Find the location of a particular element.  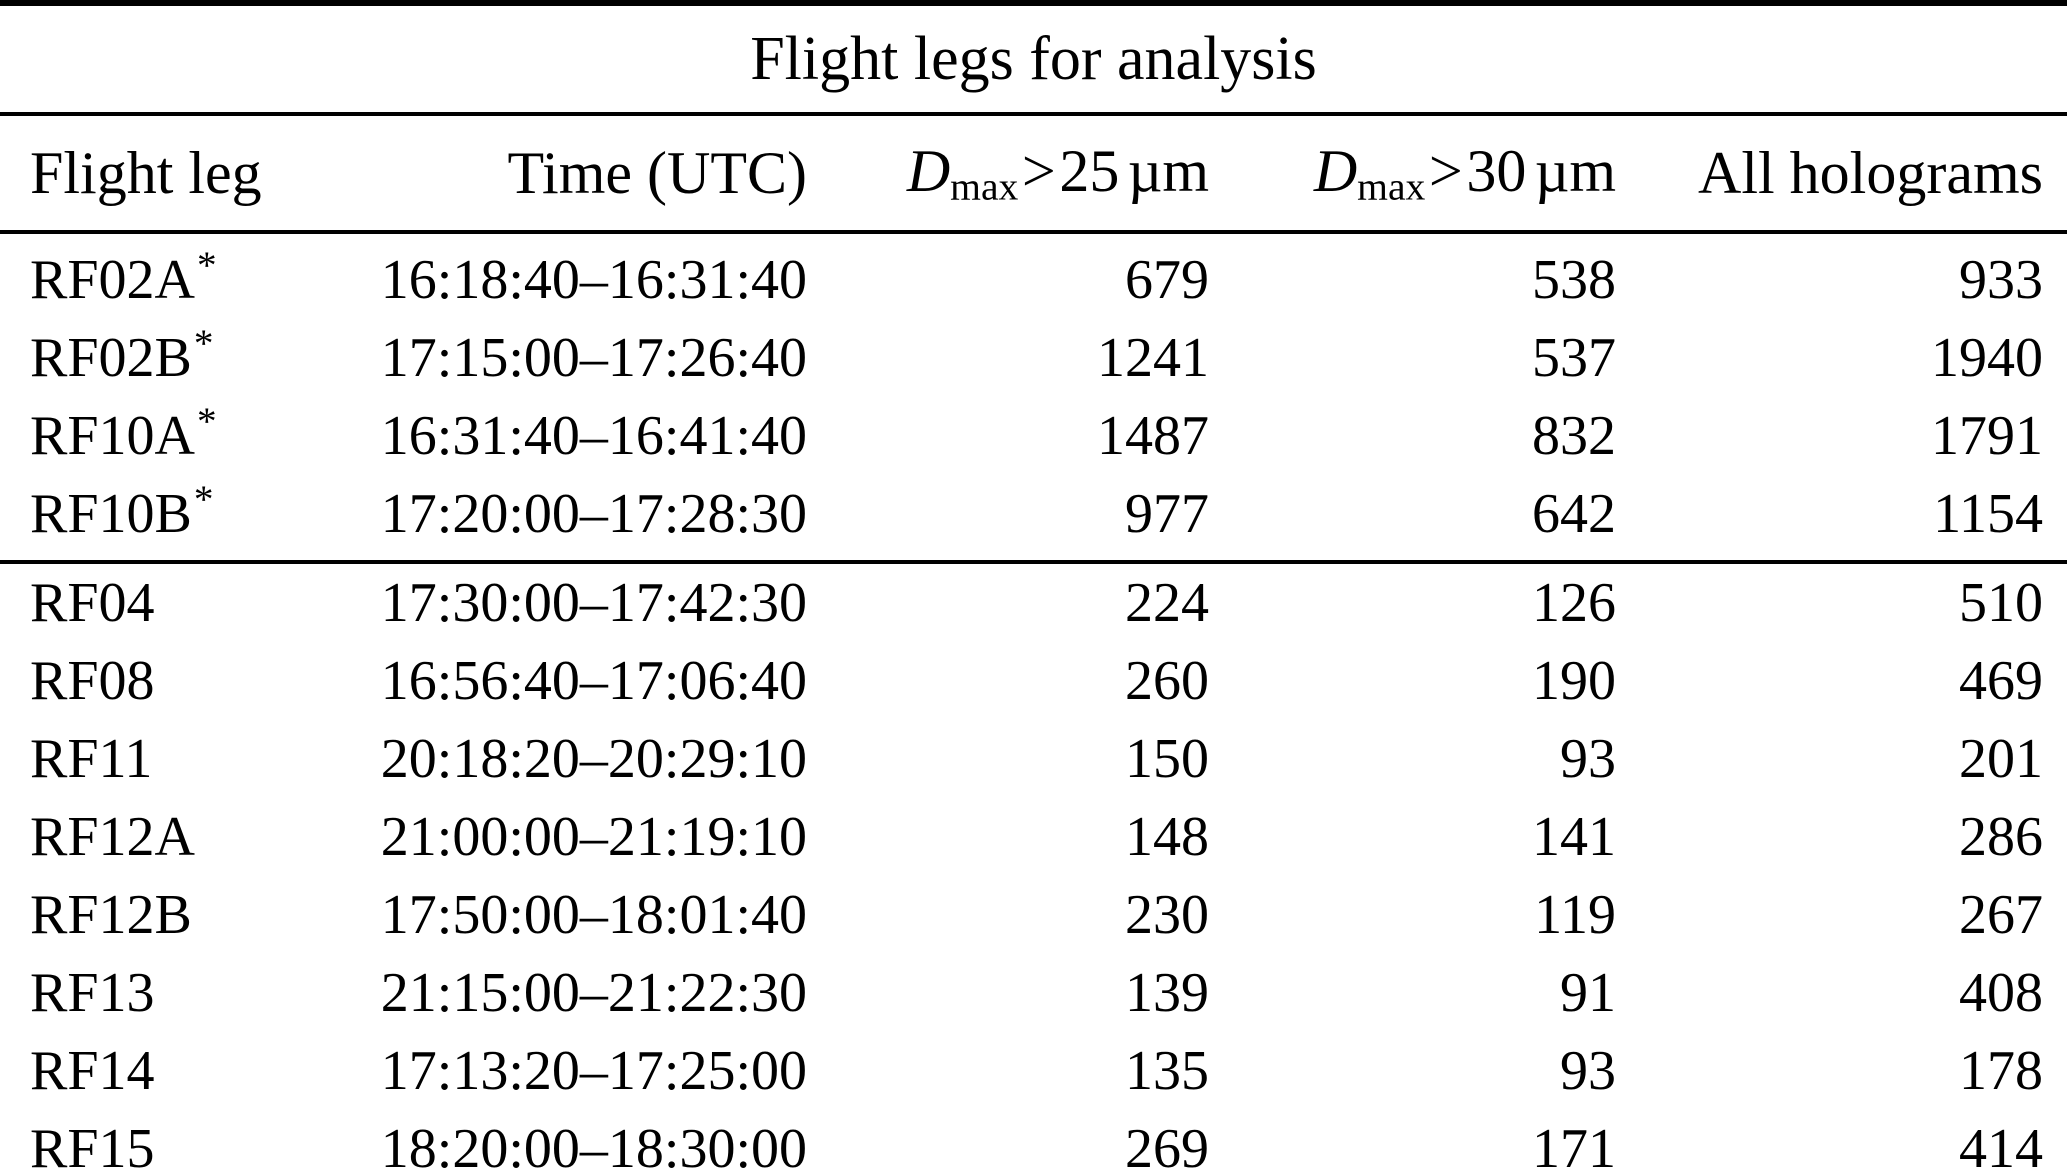

cell-all-holograms-count: 408 is located at coordinates (2001, 993).